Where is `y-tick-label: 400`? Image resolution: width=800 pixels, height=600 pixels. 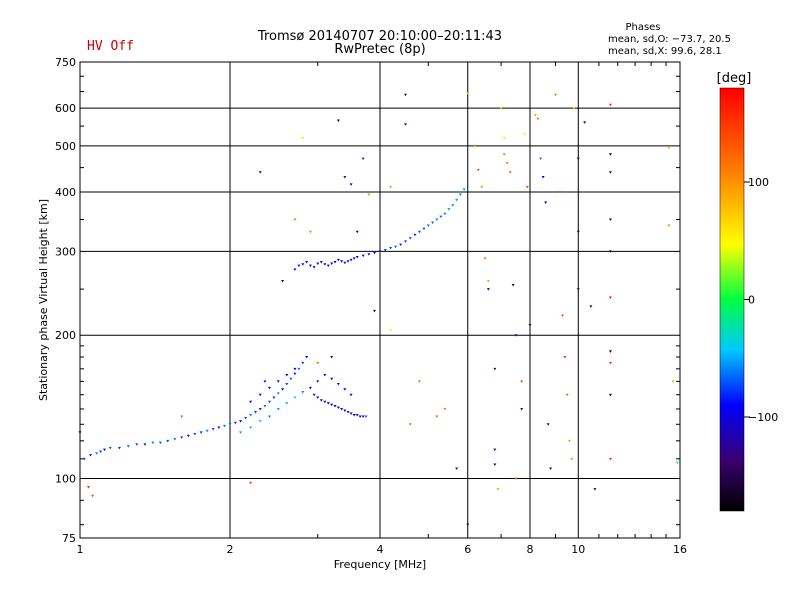
y-tick-label: 400 is located at coordinates (65, 192).